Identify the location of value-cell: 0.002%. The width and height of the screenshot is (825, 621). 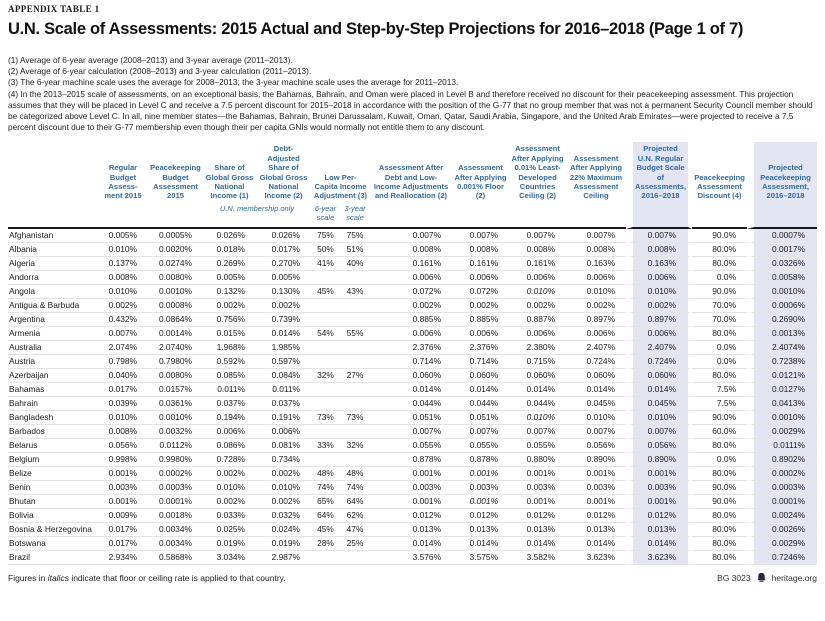
(411, 306).